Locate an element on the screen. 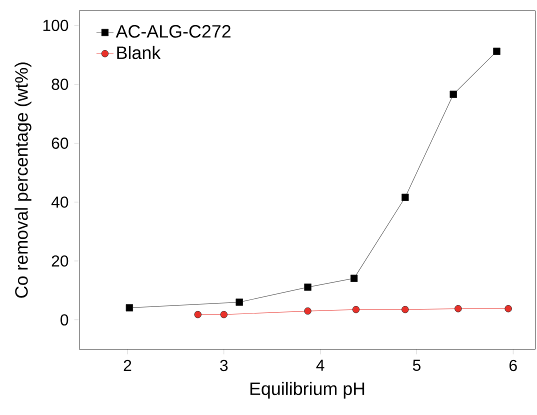 The height and width of the screenshot is (415, 537). x-tick-label: 5 is located at coordinates (416, 365).